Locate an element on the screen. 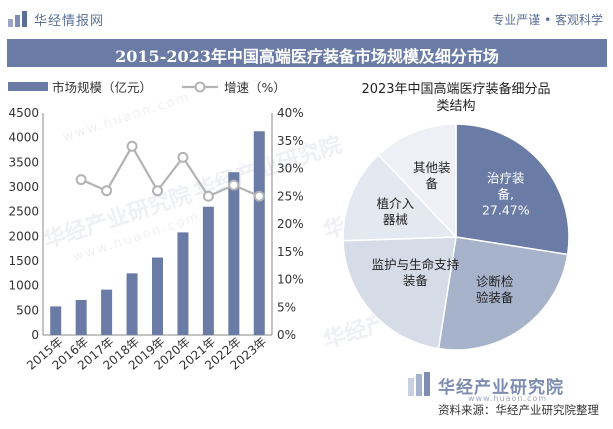  y-right-tick-label: 0% is located at coordinates (286, 335).